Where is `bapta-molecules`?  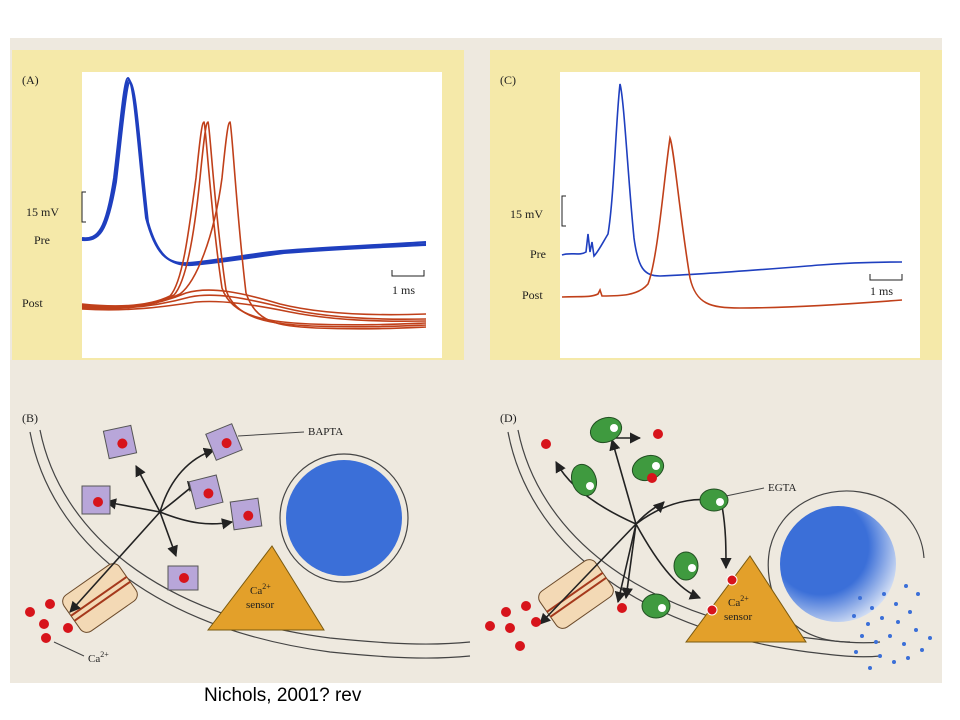 bapta-molecules is located at coordinates (172, 507).